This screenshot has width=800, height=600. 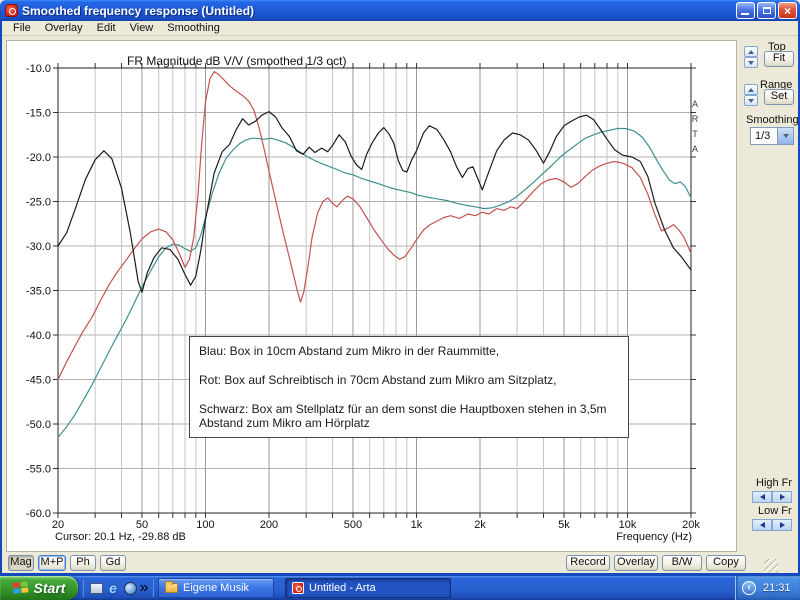 I want to click on arta-app-icon, so click(x=11, y=10).